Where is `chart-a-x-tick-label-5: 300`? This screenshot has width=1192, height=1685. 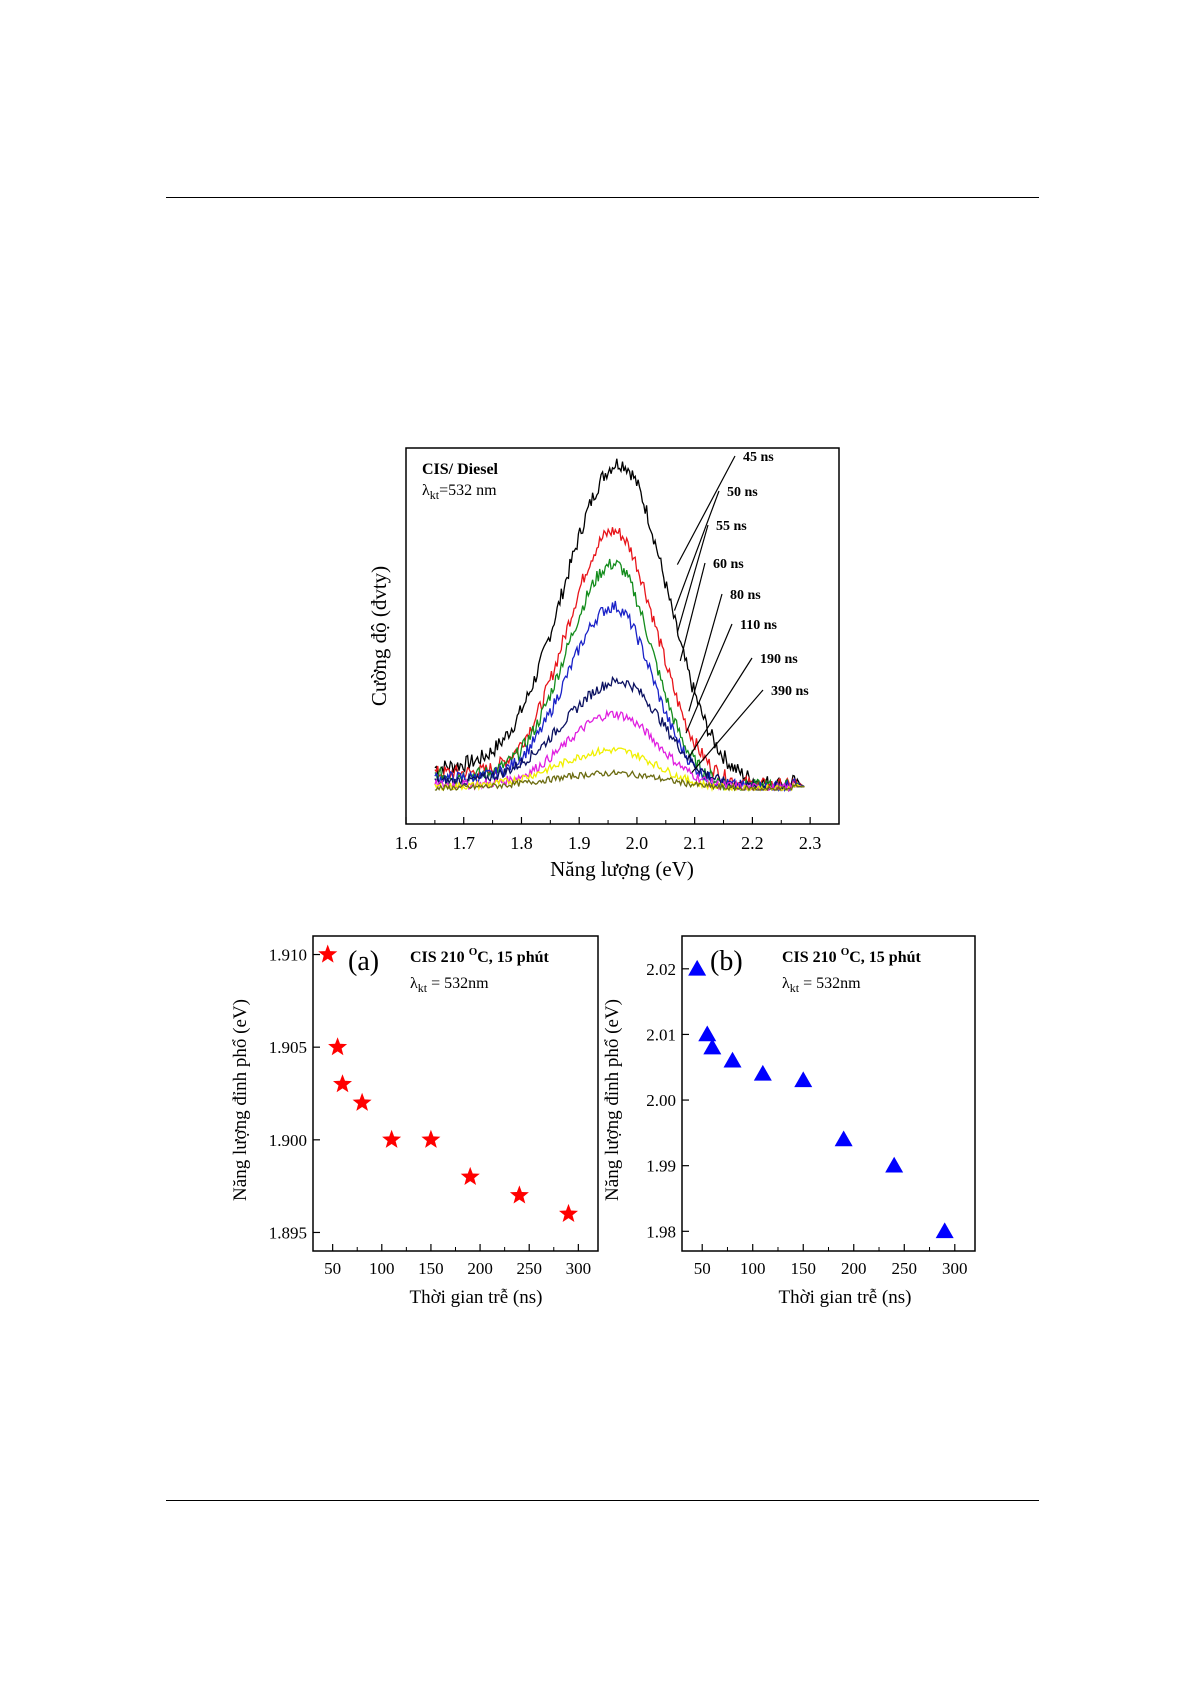 chart-a-x-tick-label-5: 300 is located at coordinates (579, 1268).